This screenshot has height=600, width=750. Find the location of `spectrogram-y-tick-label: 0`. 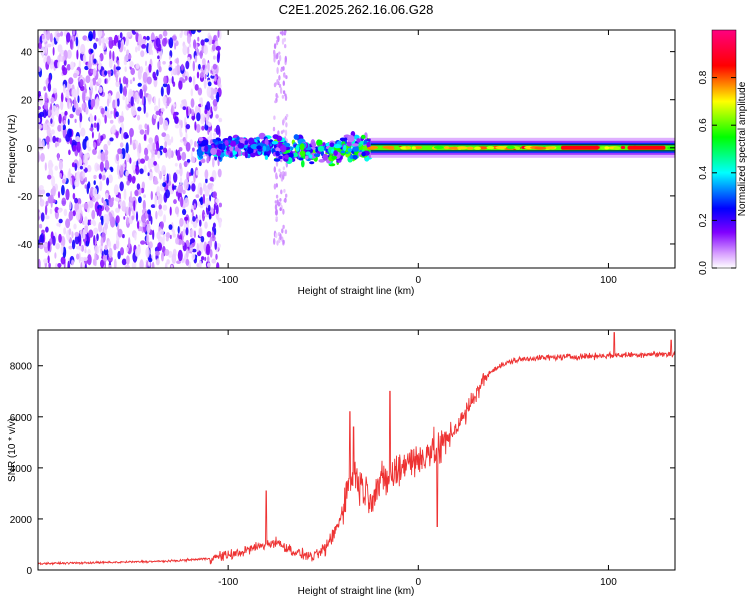

spectrogram-y-tick-label: 0 is located at coordinates (29, 149).